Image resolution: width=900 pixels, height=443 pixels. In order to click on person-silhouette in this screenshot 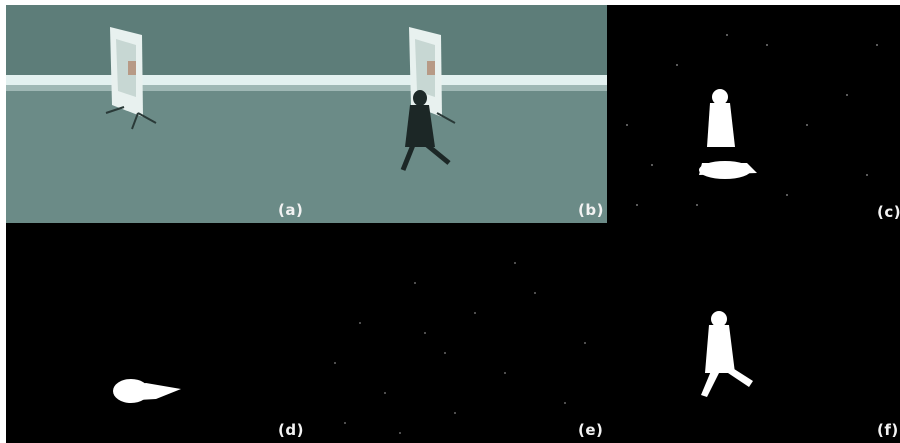, I will do `click(727, 354)`.